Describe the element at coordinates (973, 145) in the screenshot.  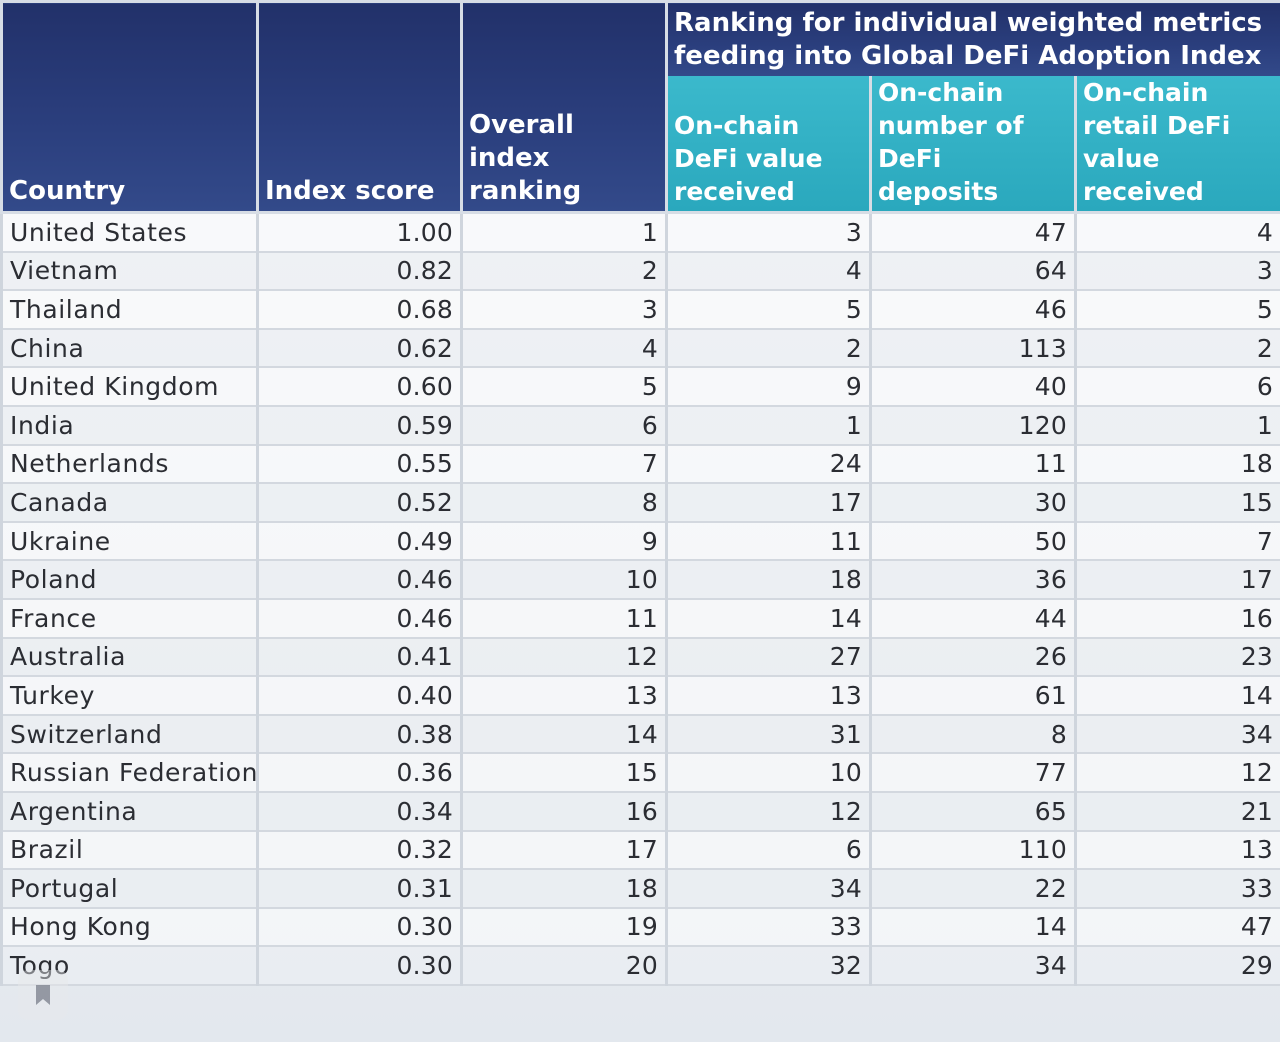
I see `header-metric-defi-deposits: On-chain number of DeFi deposits` at that location.